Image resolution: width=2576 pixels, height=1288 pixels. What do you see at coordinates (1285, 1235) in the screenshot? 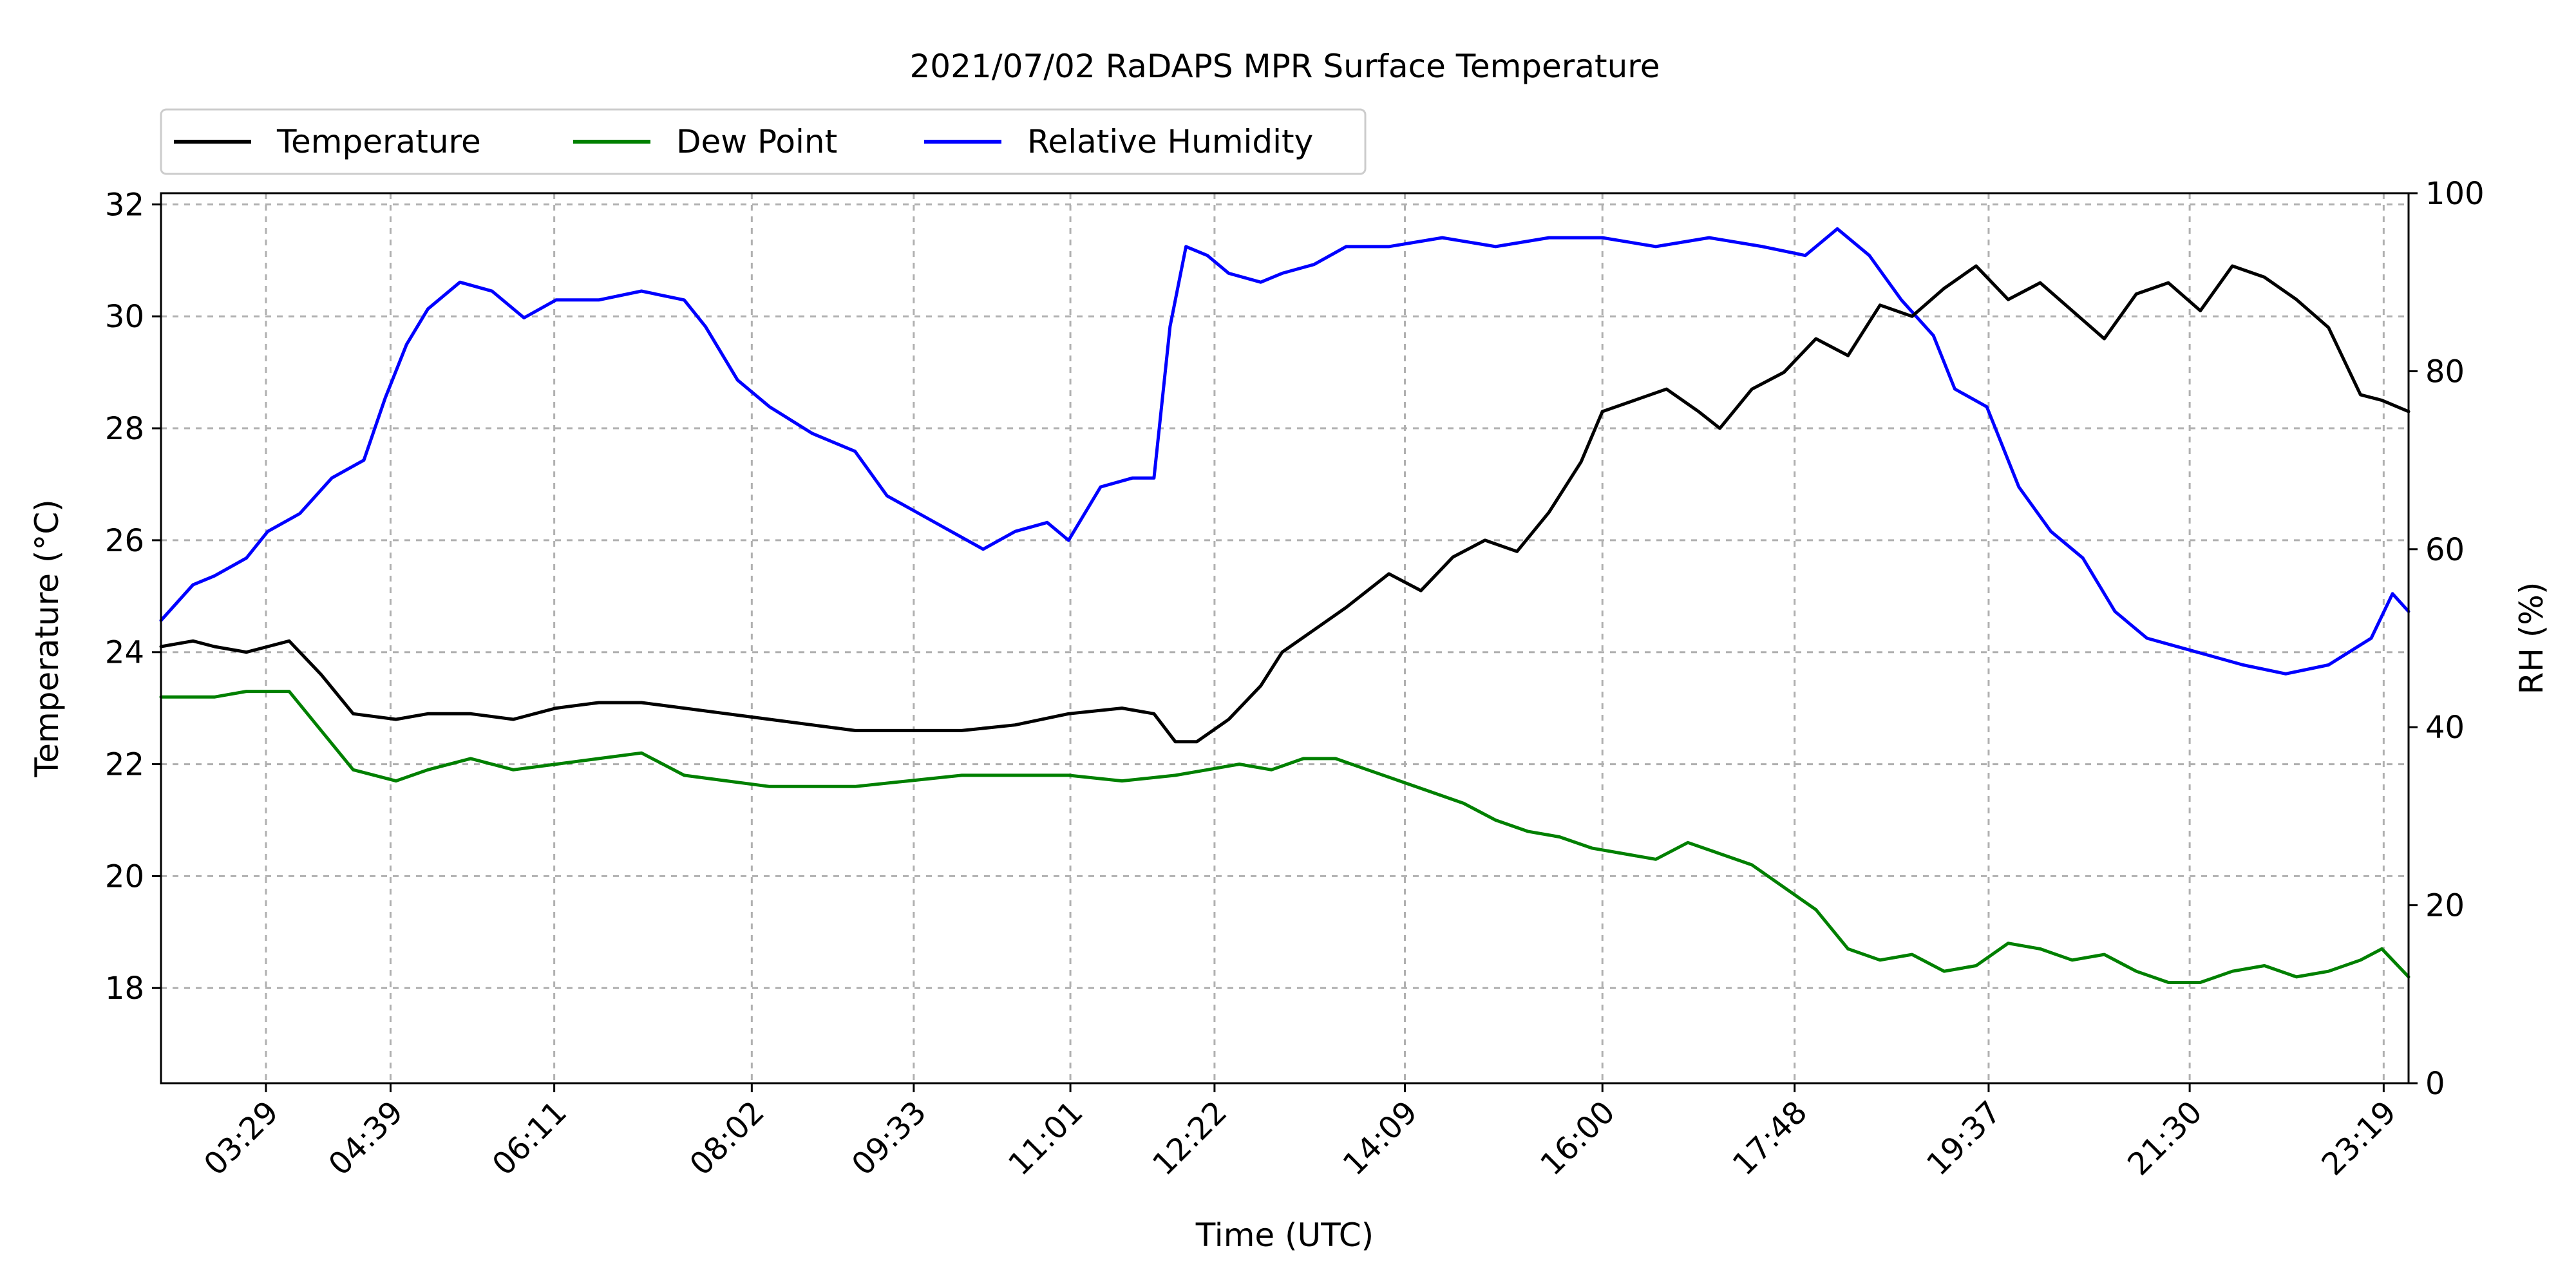
I see `x-axis-label: Time (UTC)` at bounding box center [1285, 1235].